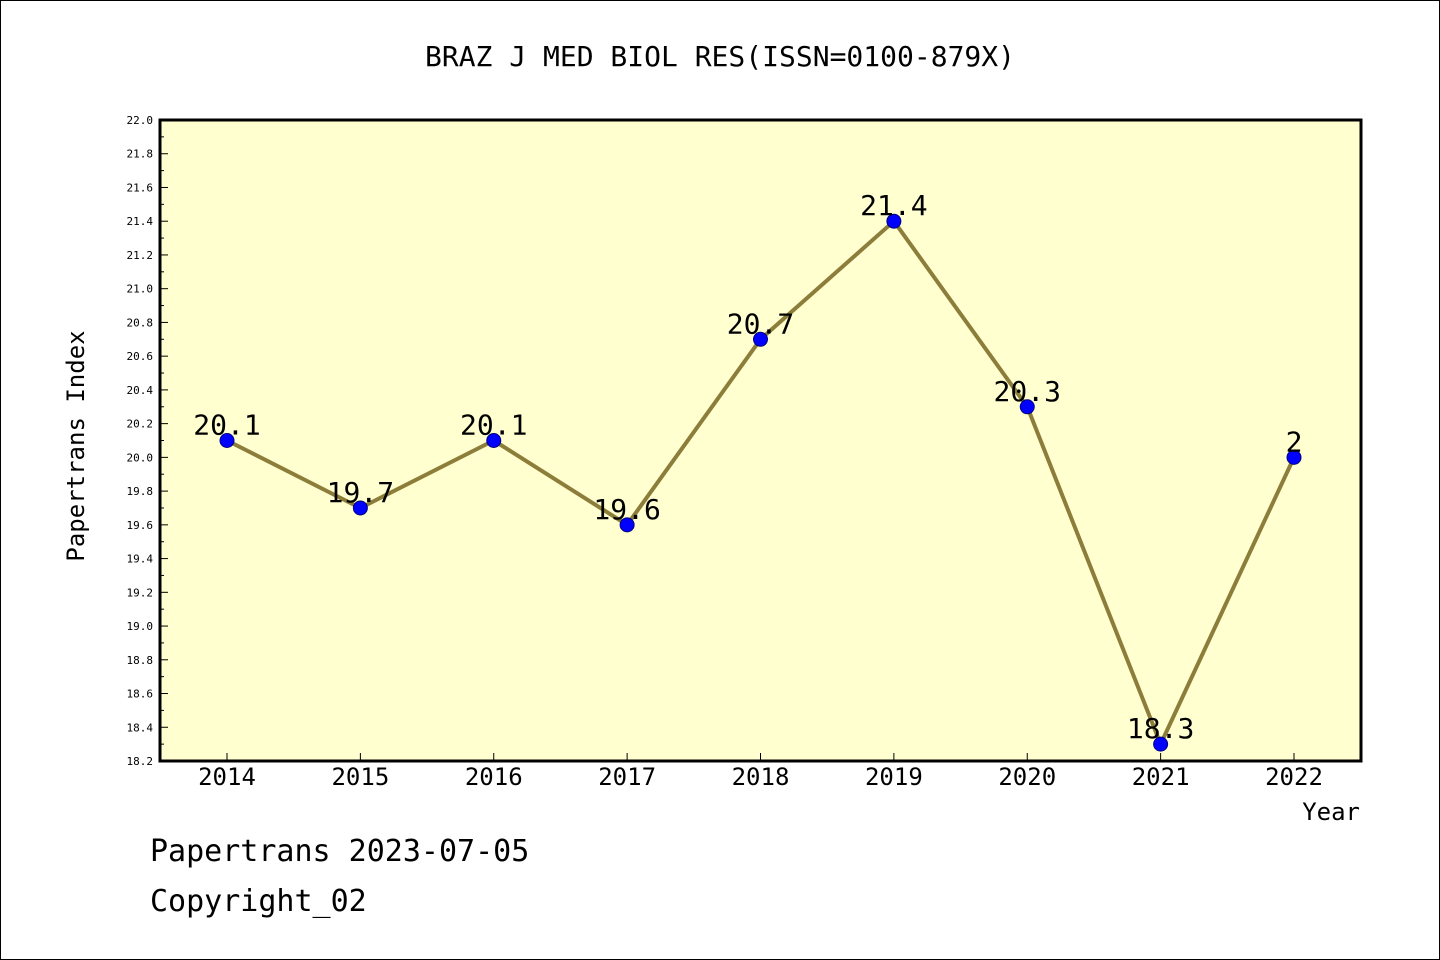  What do you see at coordinates (360, 777) in the screenshot?
I see `x-tick-label: 2015` at bounding box center [360, 777].